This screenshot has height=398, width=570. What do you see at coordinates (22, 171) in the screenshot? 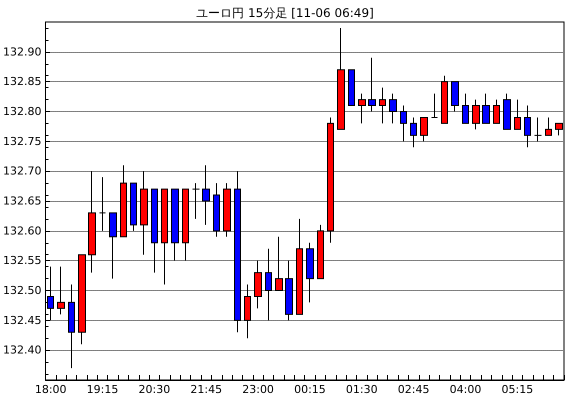
I see `y-tick-label: 132.70` at bounding box center [22, 171].